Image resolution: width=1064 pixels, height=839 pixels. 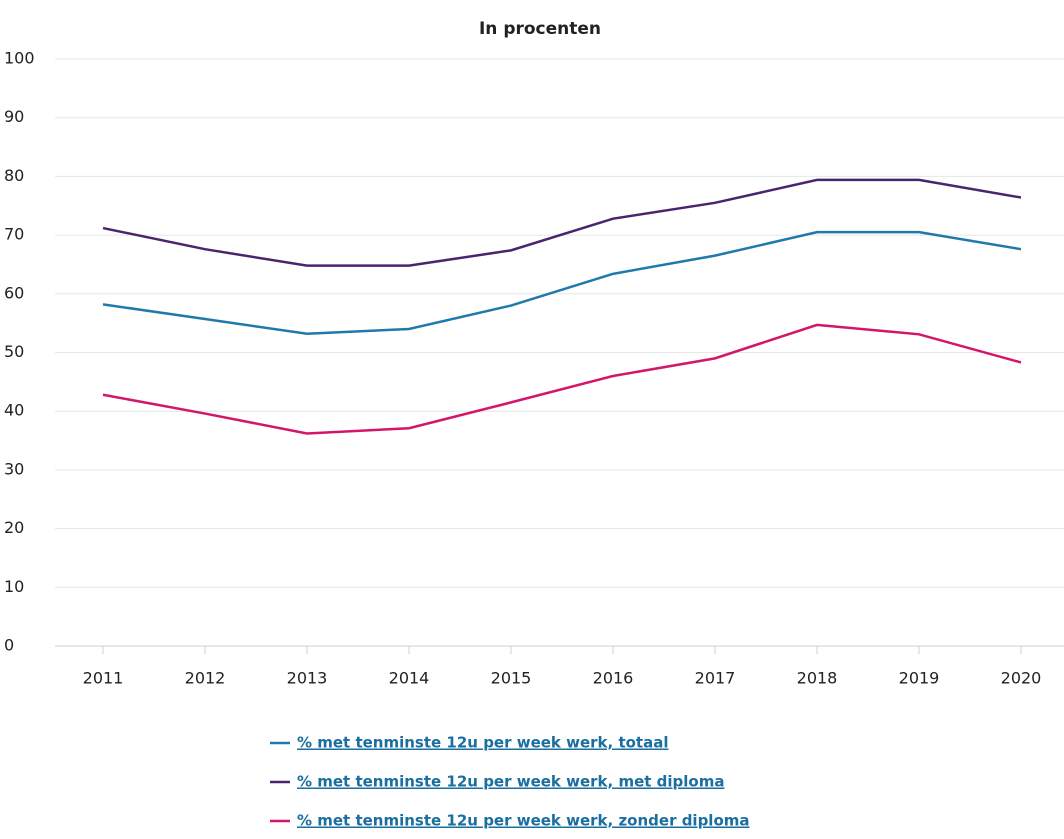 What do you see at coordinates (103, 678) in the screenshot?
I see `x-tick-label: 2011` at bounding box center [103, 678].